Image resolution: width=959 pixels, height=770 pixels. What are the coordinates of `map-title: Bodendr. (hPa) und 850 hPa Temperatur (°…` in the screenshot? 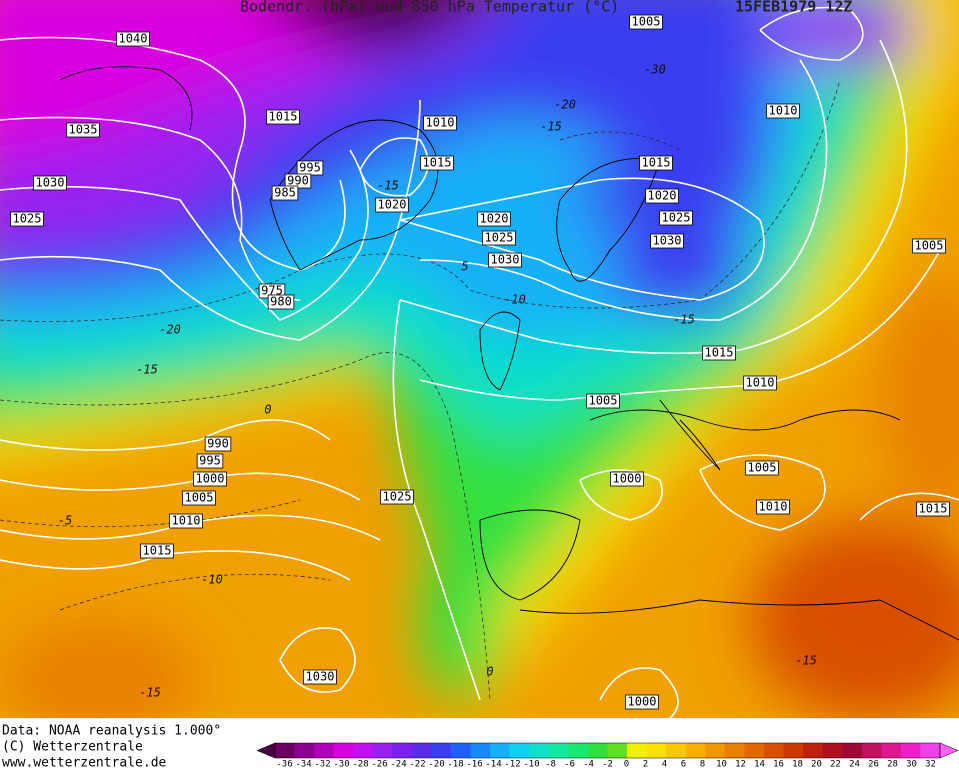 It's located at (429, 8).